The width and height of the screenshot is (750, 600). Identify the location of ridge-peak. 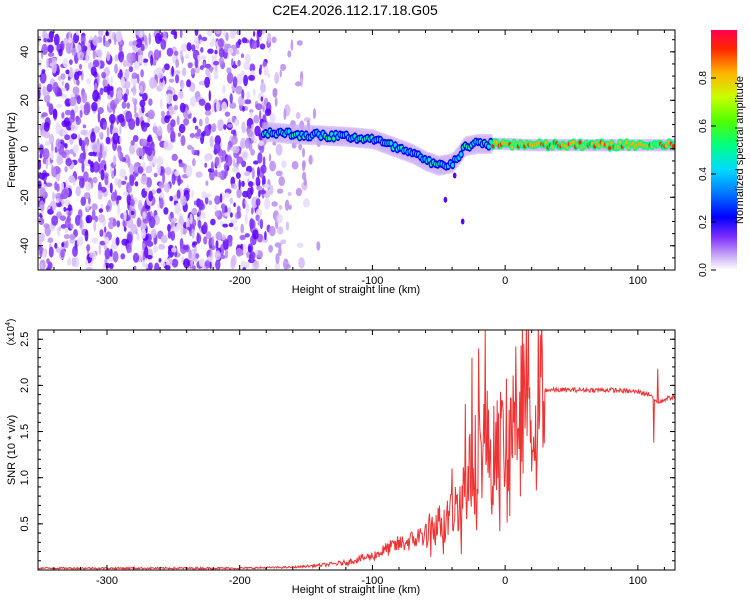
(391, 143).